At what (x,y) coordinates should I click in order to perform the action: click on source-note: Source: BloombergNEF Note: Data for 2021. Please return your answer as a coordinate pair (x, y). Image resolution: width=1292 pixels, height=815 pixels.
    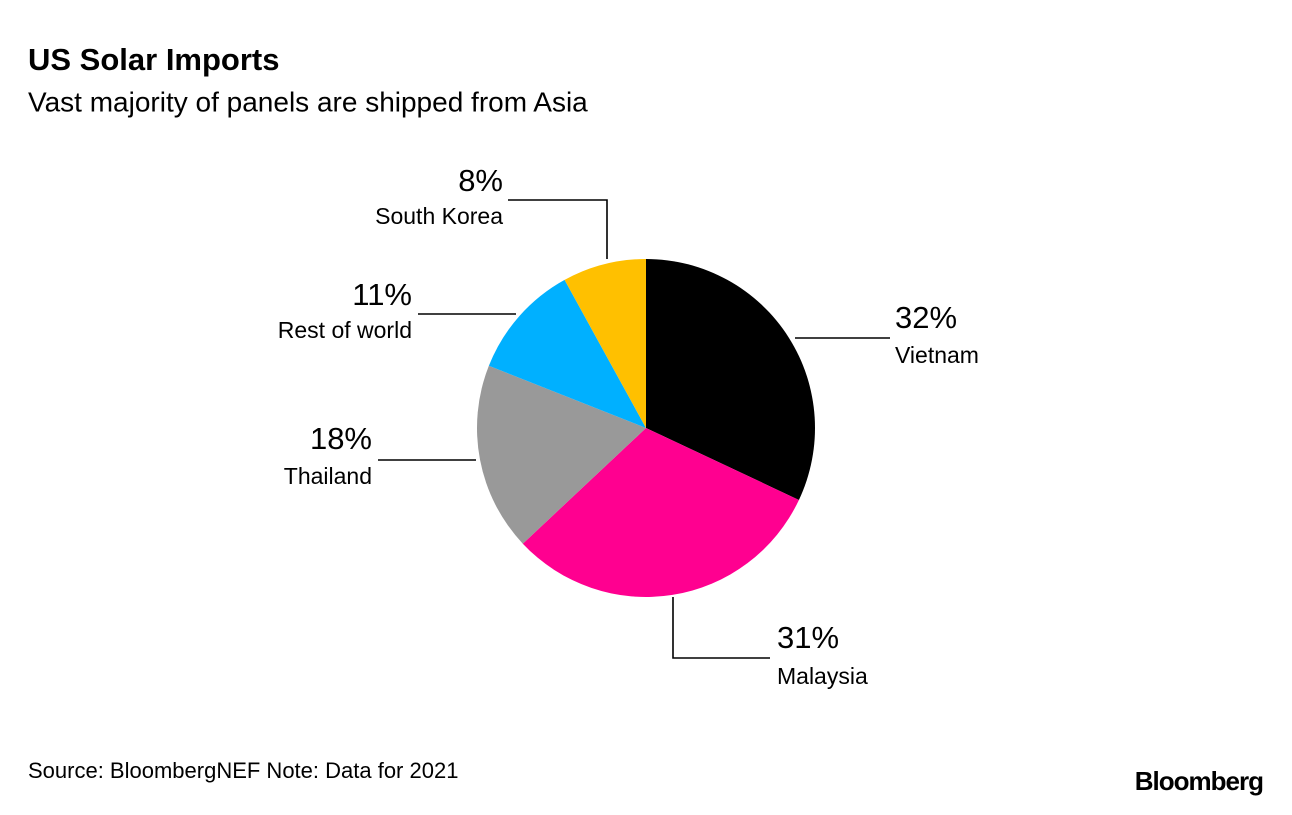
    Looking at the image, I should click on (243, 770).